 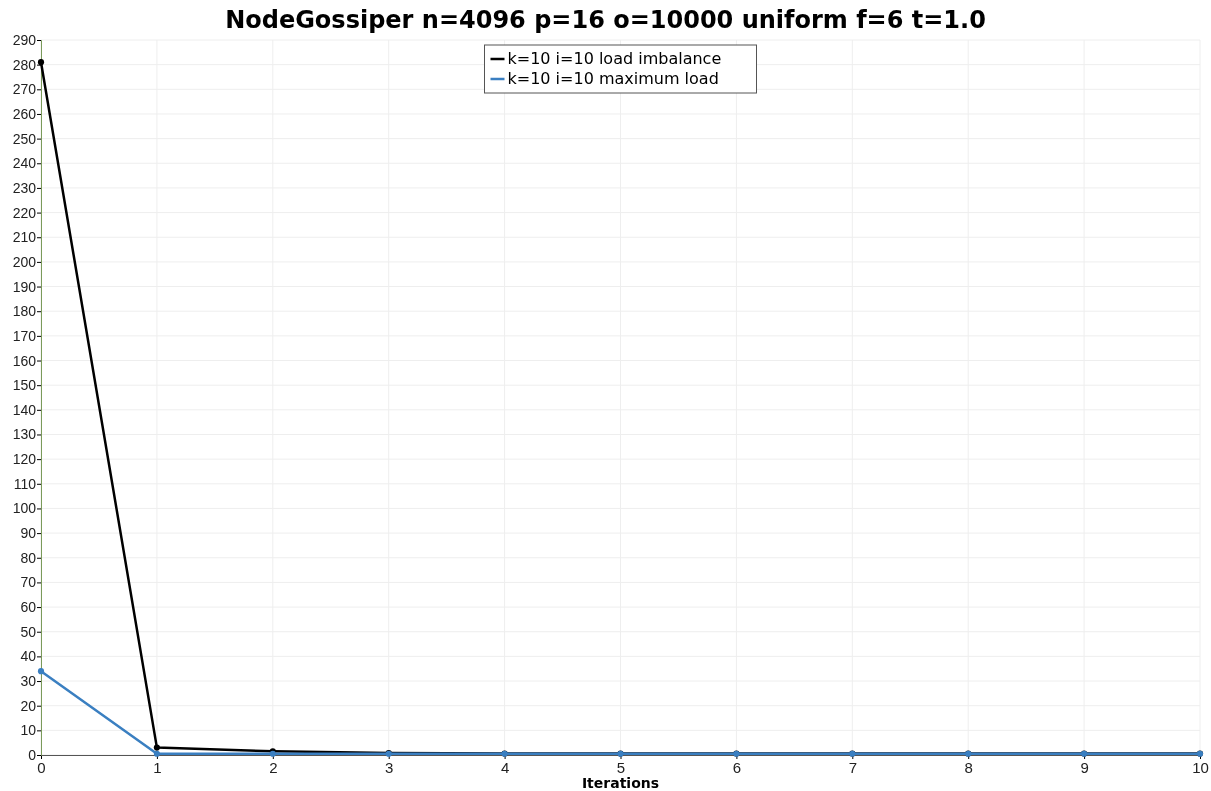 I want to click on x-tick-label: 2, so click(x=273, y=767).